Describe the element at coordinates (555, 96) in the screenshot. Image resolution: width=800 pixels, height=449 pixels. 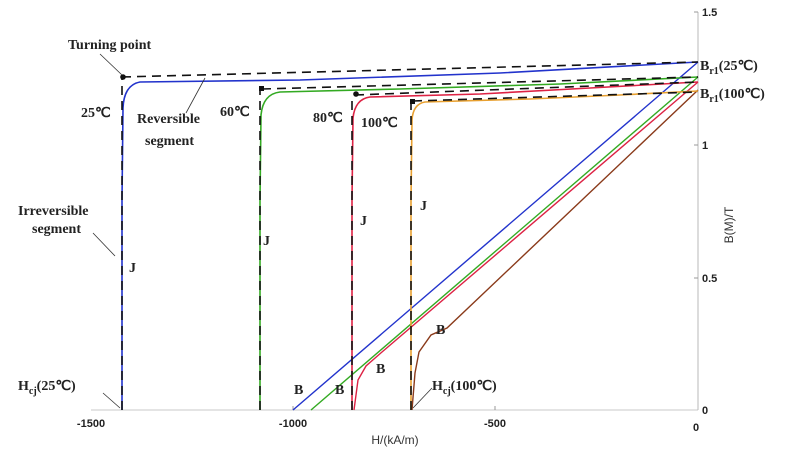
I see `dashed-100c` at that location.